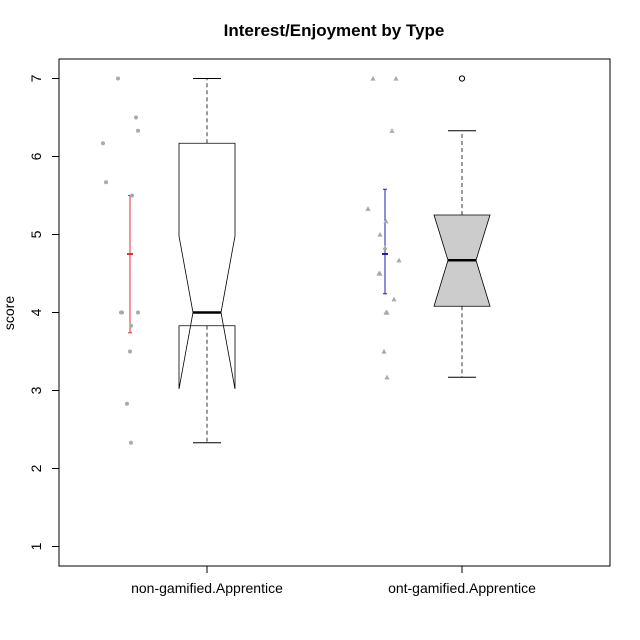  I want to click on y-axis-label: score, so click(9, 313).